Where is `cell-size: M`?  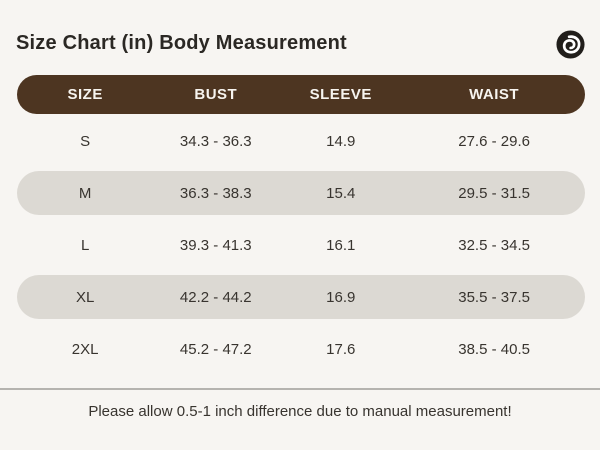
cell-size: M is located at coordinates (85, 193).